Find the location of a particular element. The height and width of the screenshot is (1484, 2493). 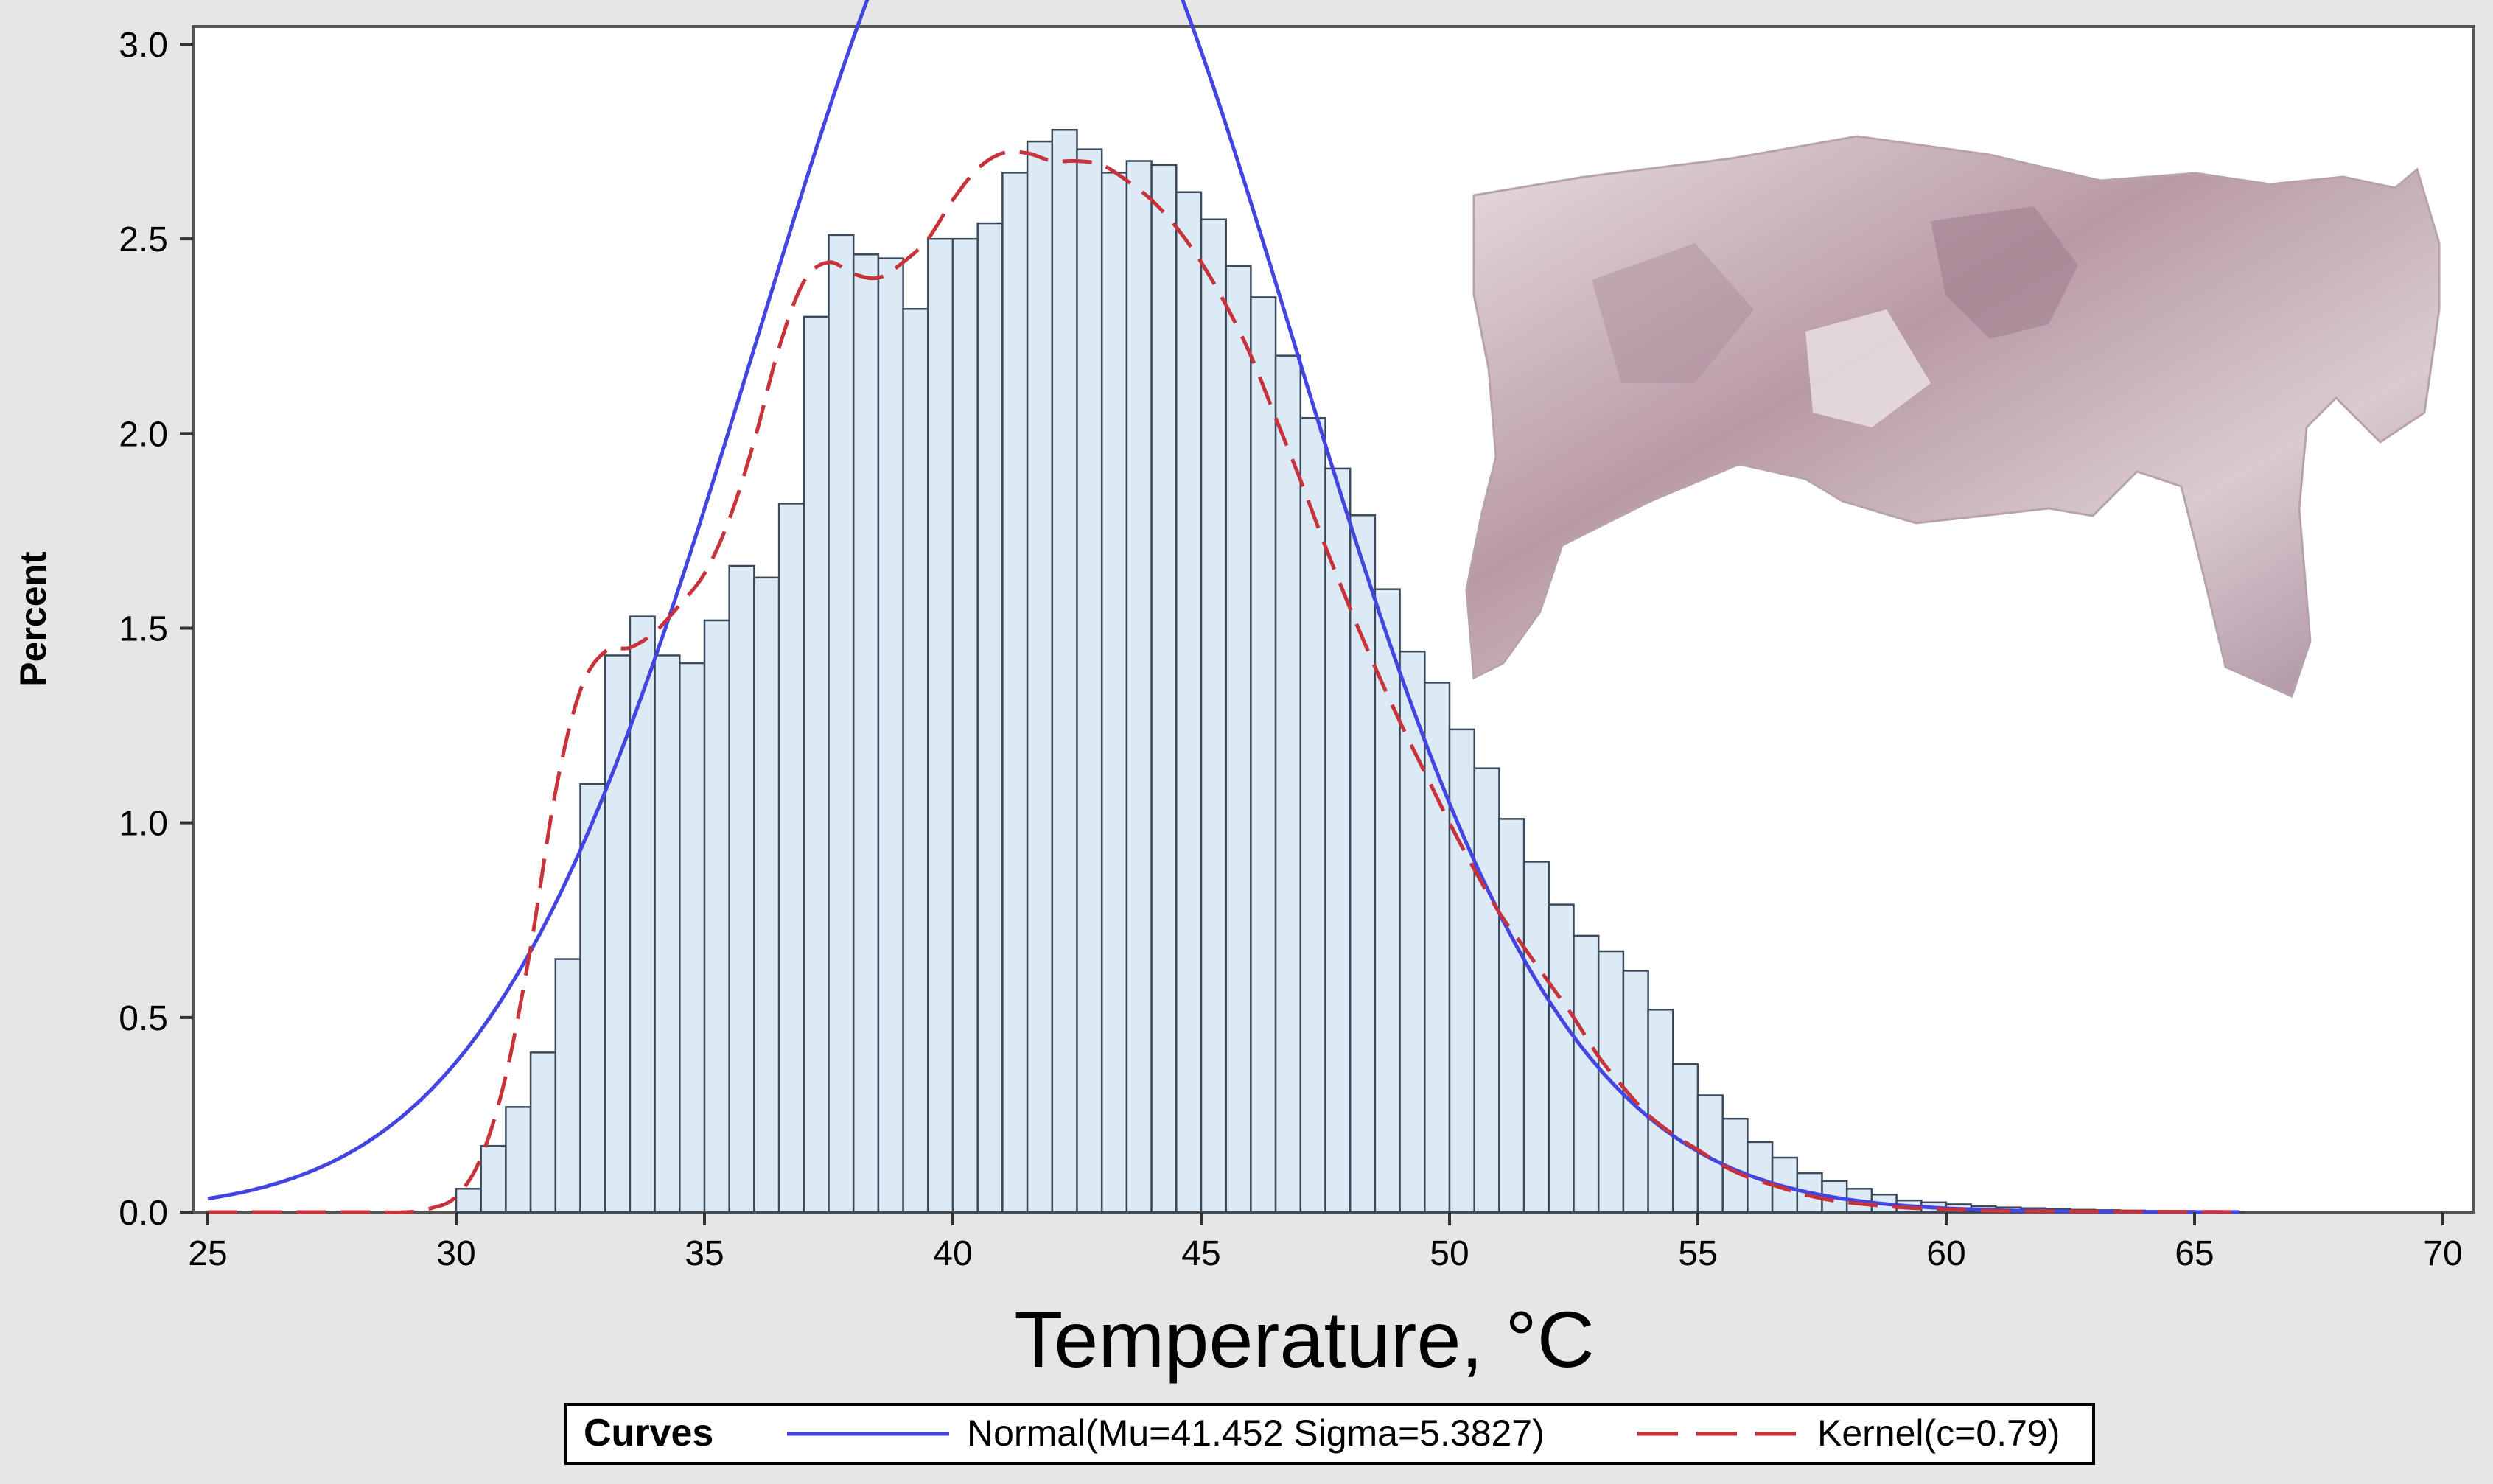

x-tick-label: 35 is located at coordinates (705, 1253).